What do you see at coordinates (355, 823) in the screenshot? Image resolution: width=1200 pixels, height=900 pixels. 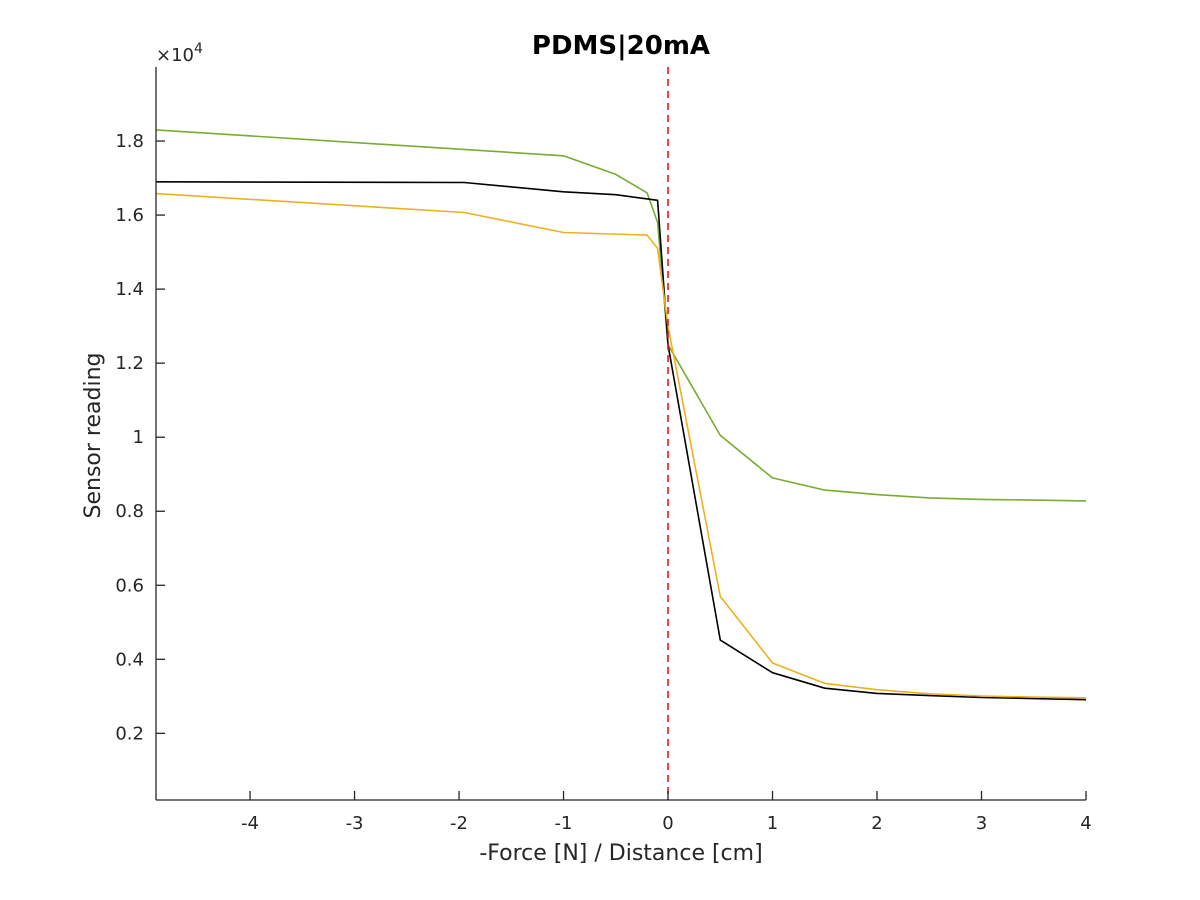 I see `x-tick-label: -3` at bounding box center [355, 823].